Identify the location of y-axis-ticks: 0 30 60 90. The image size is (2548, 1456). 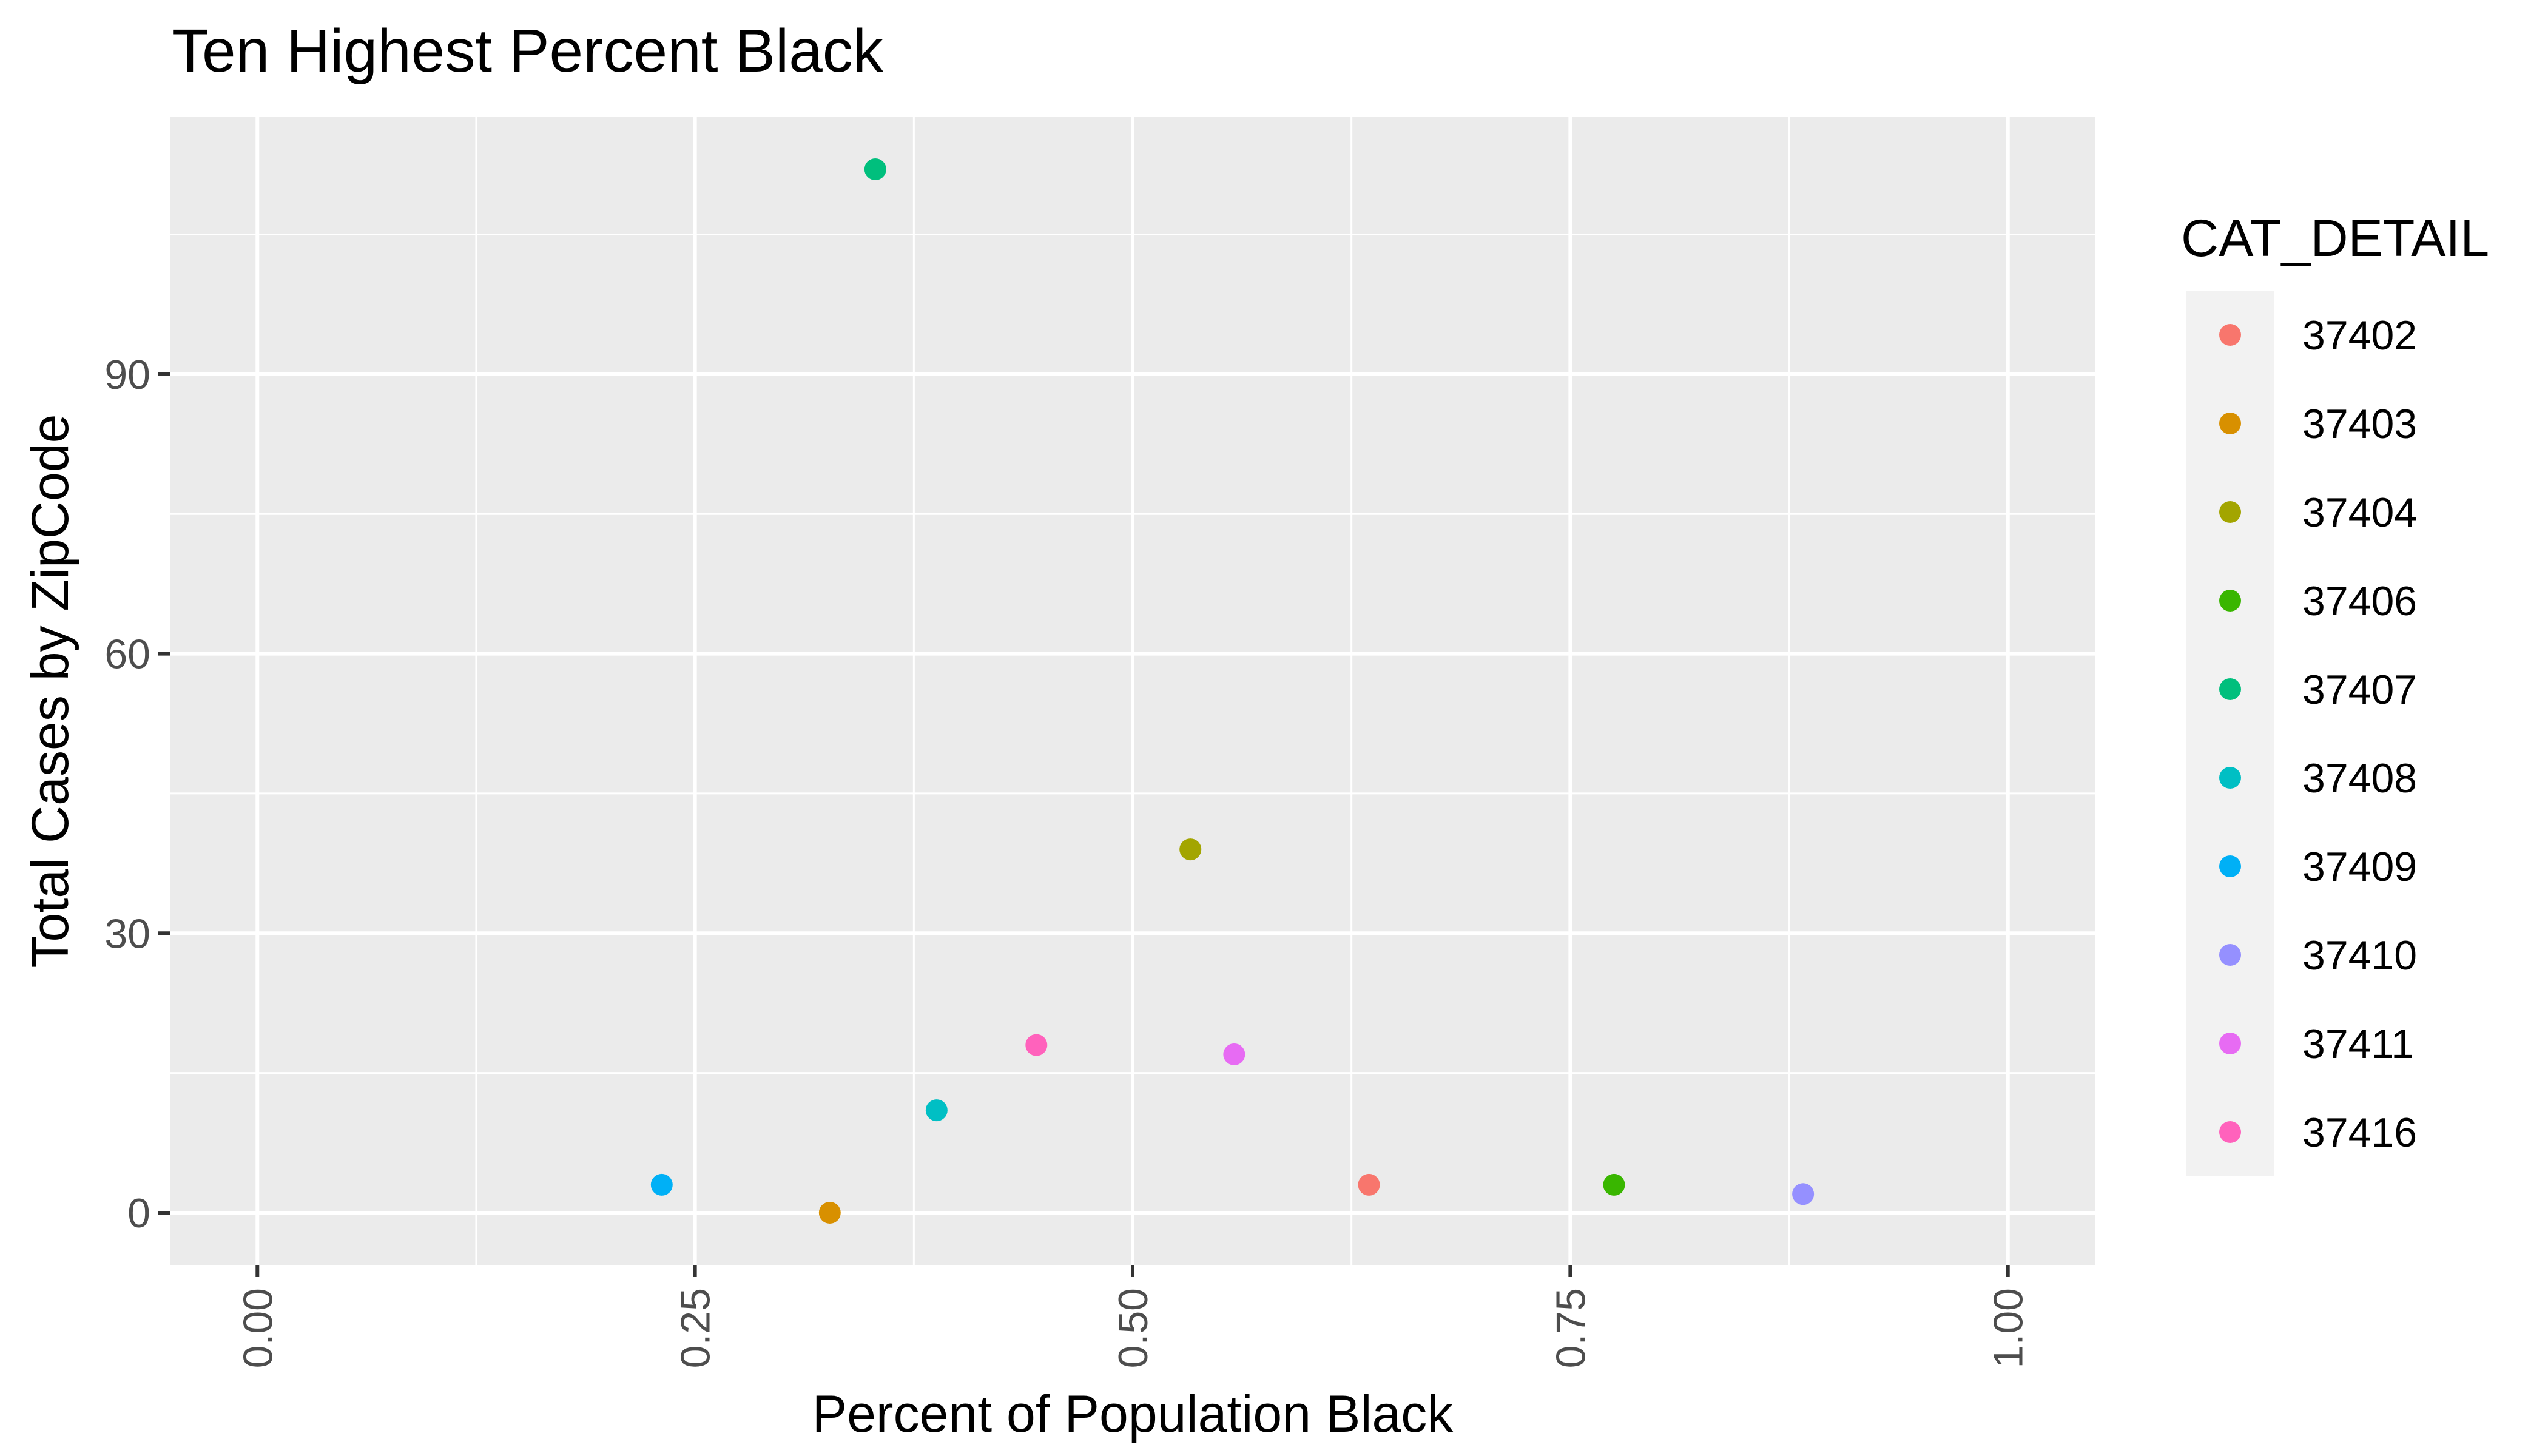
(137, 794).